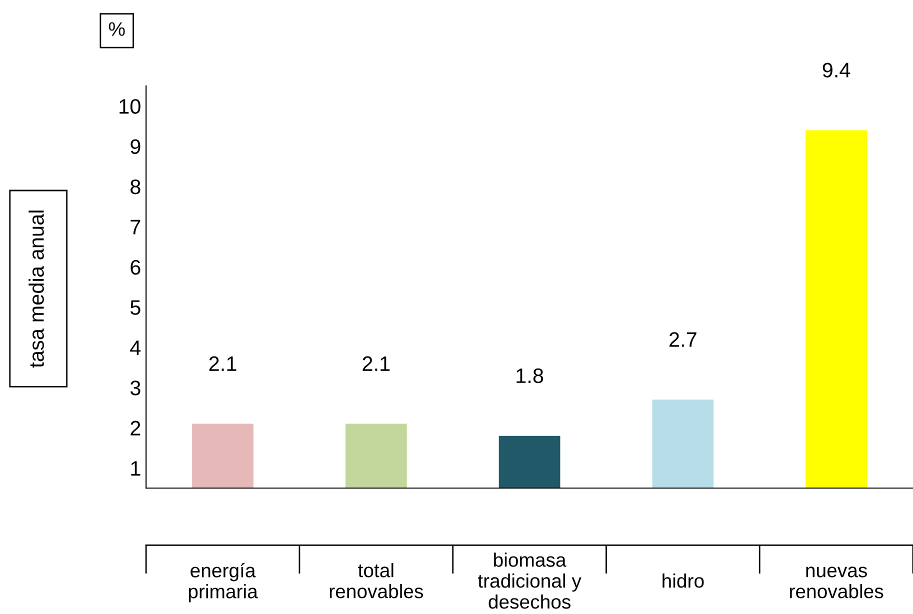 Image resolution: width=913 pixels, height=614 pixels. Describe the element at coordinates (223, 582) in the screenshot. I see `x-tick-label: energía primaria` at that location.